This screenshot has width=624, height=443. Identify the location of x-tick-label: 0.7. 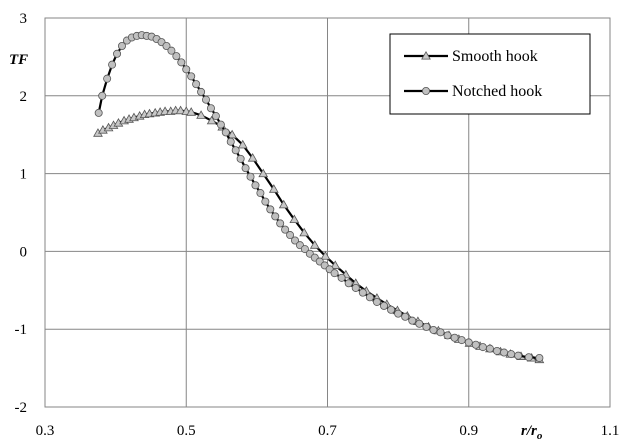
(327, 431).